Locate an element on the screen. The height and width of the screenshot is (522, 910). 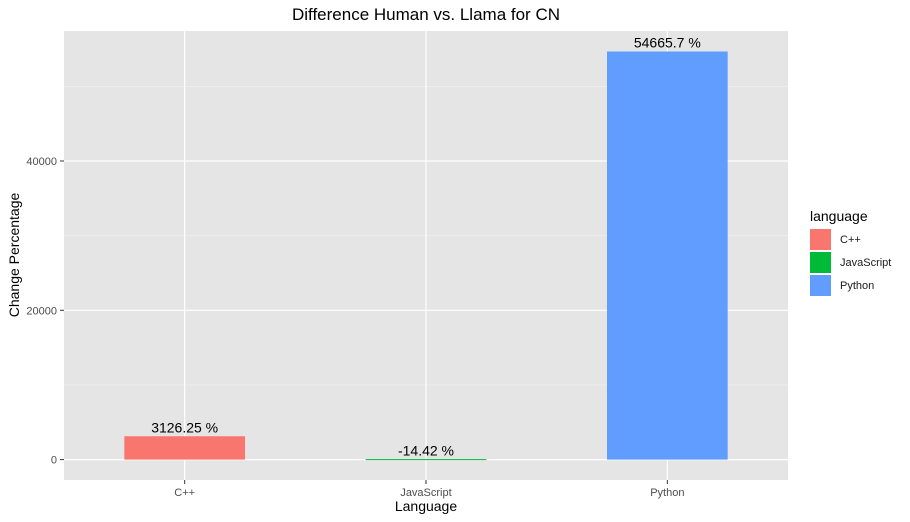
chart-title: Difference Human vs. Llama for CN is located at coordinates (425, 14).